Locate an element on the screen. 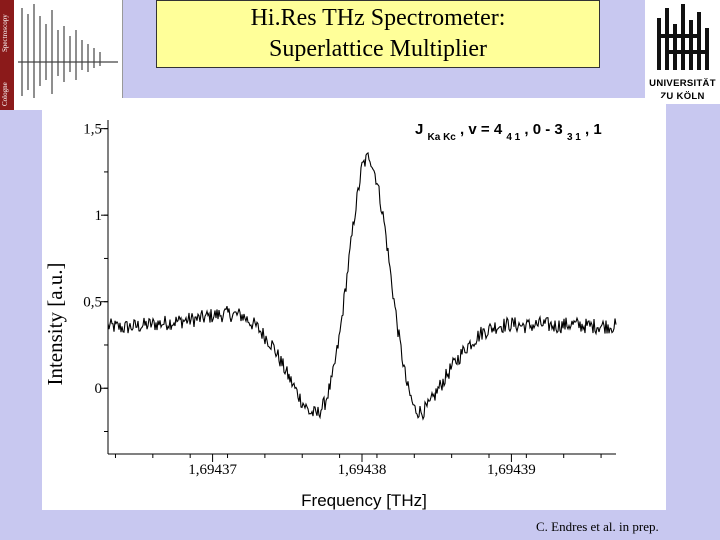 This screenshot has width=720, height=540. annotation-sub1: Ka Kc is located at coordinates (442, 137).